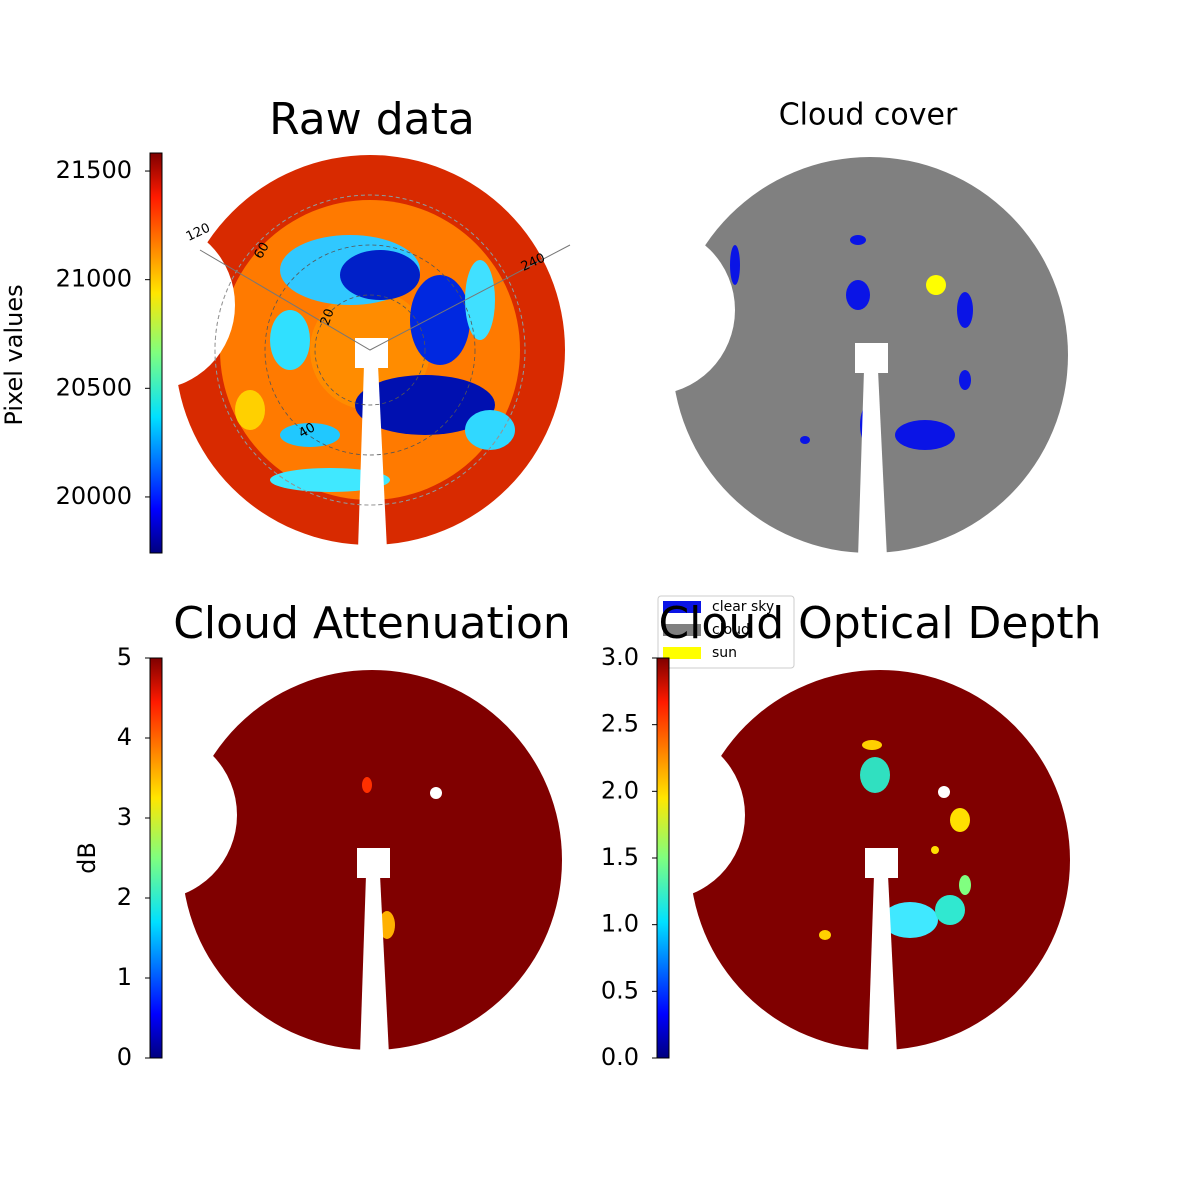  I want to click on legend-label: clear sky, so click(743, 607).